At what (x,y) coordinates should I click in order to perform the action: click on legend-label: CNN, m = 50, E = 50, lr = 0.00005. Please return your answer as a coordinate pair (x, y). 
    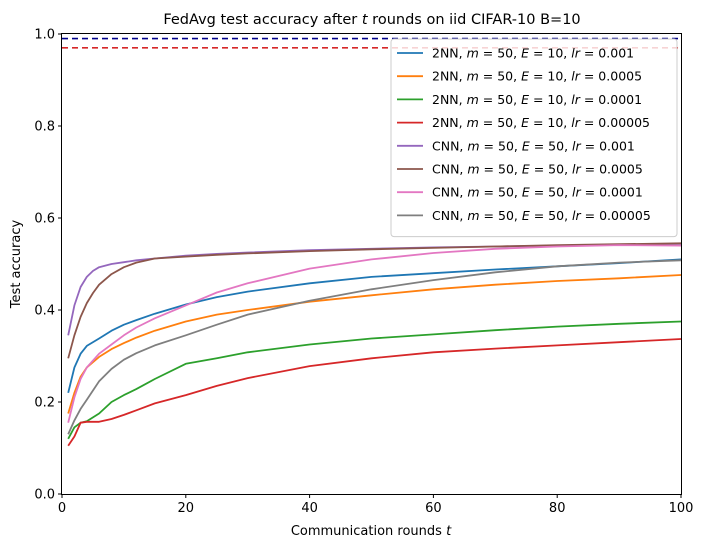
    Looking at the image, I should click on (541, 215).